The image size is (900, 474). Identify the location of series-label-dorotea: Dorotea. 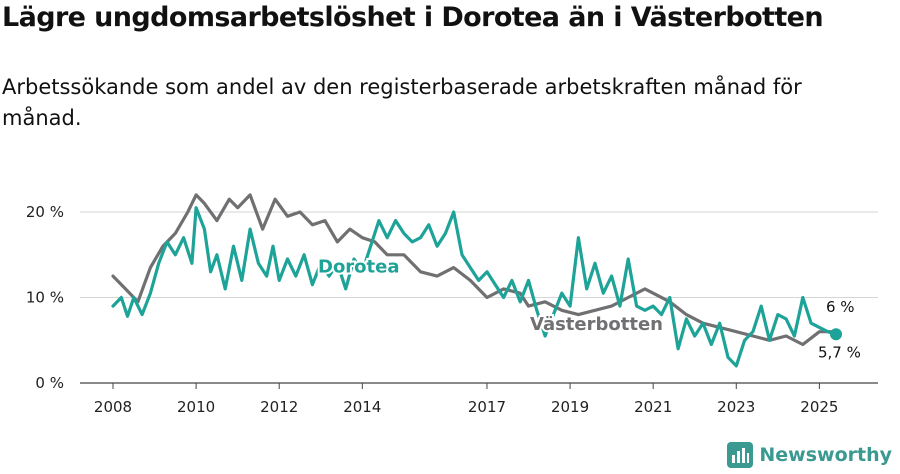
(359, 267).